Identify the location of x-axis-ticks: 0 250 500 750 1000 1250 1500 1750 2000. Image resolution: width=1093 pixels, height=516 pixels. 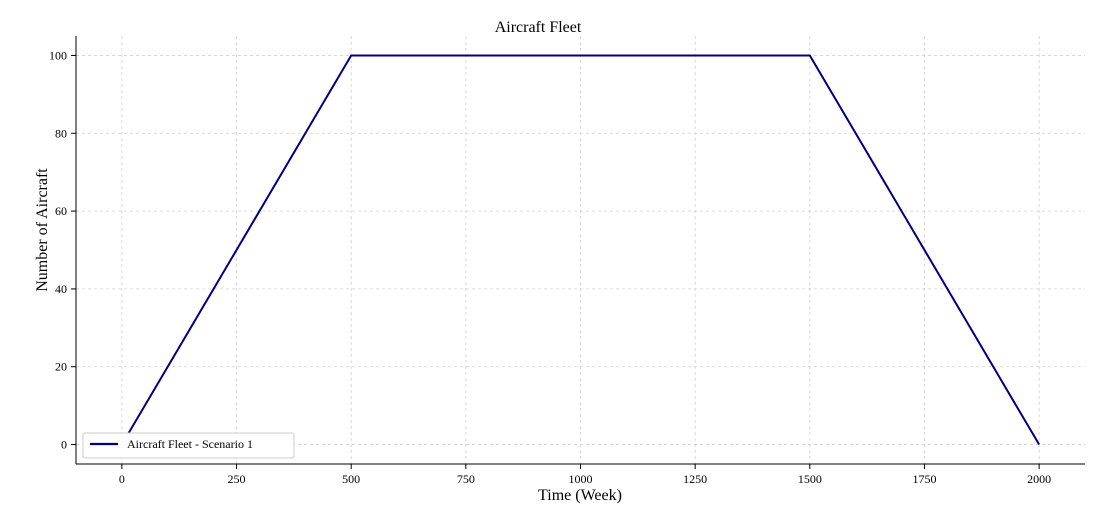
(585, 475).